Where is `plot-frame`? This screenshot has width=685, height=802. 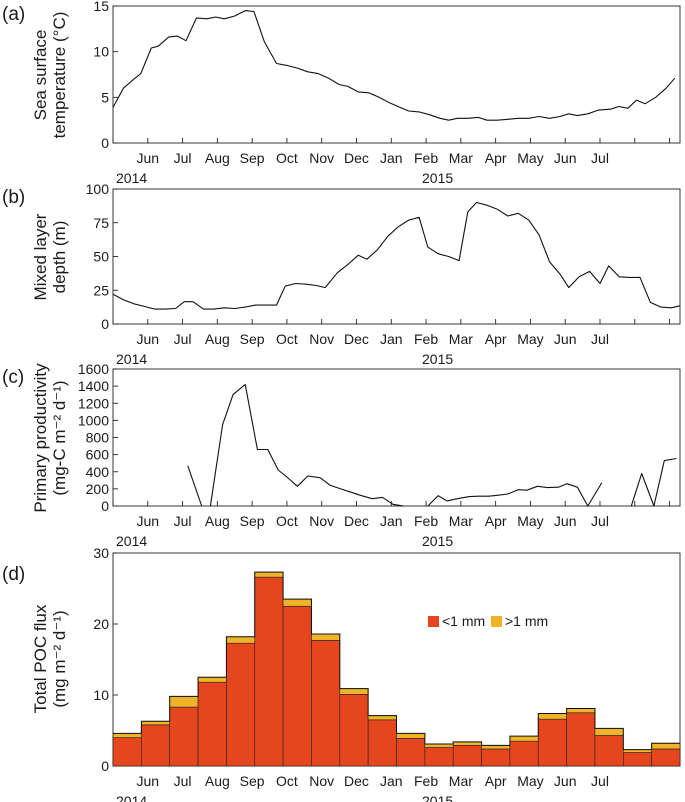 plot-frame is located at coordinates (396, 437).